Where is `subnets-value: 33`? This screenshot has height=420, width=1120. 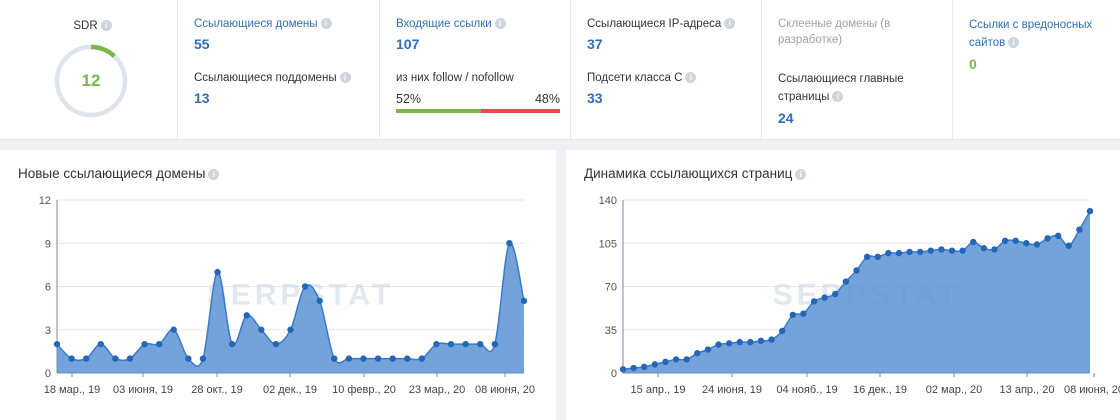
subnets-value: 33 is located at coordinates (595, 98).